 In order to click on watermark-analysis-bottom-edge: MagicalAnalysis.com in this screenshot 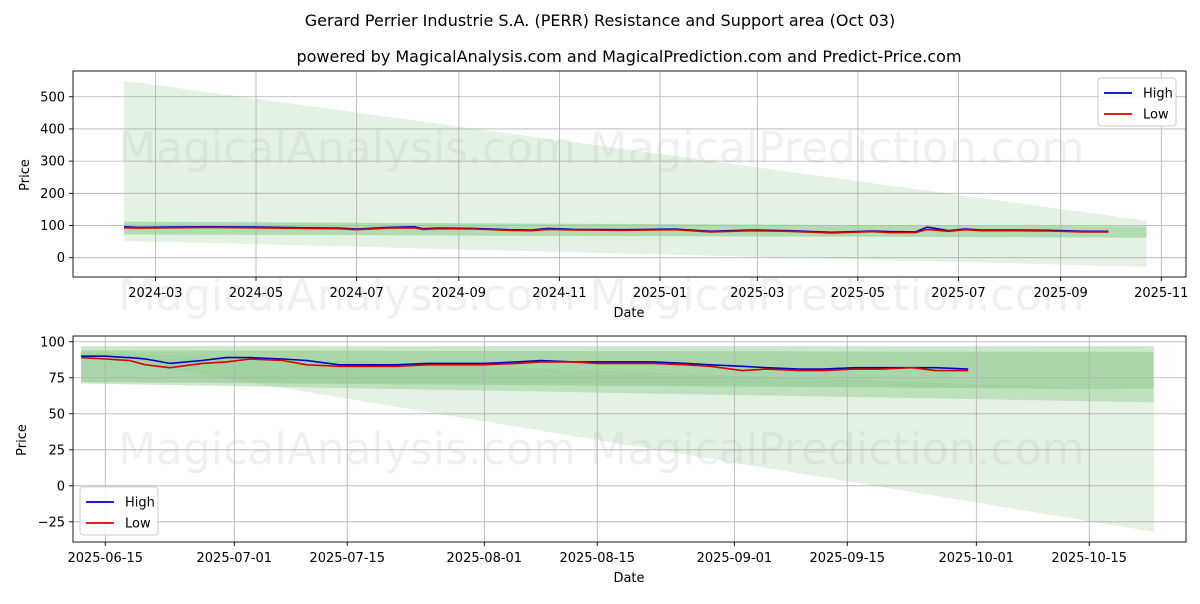, I will do `click(347, 295)`.